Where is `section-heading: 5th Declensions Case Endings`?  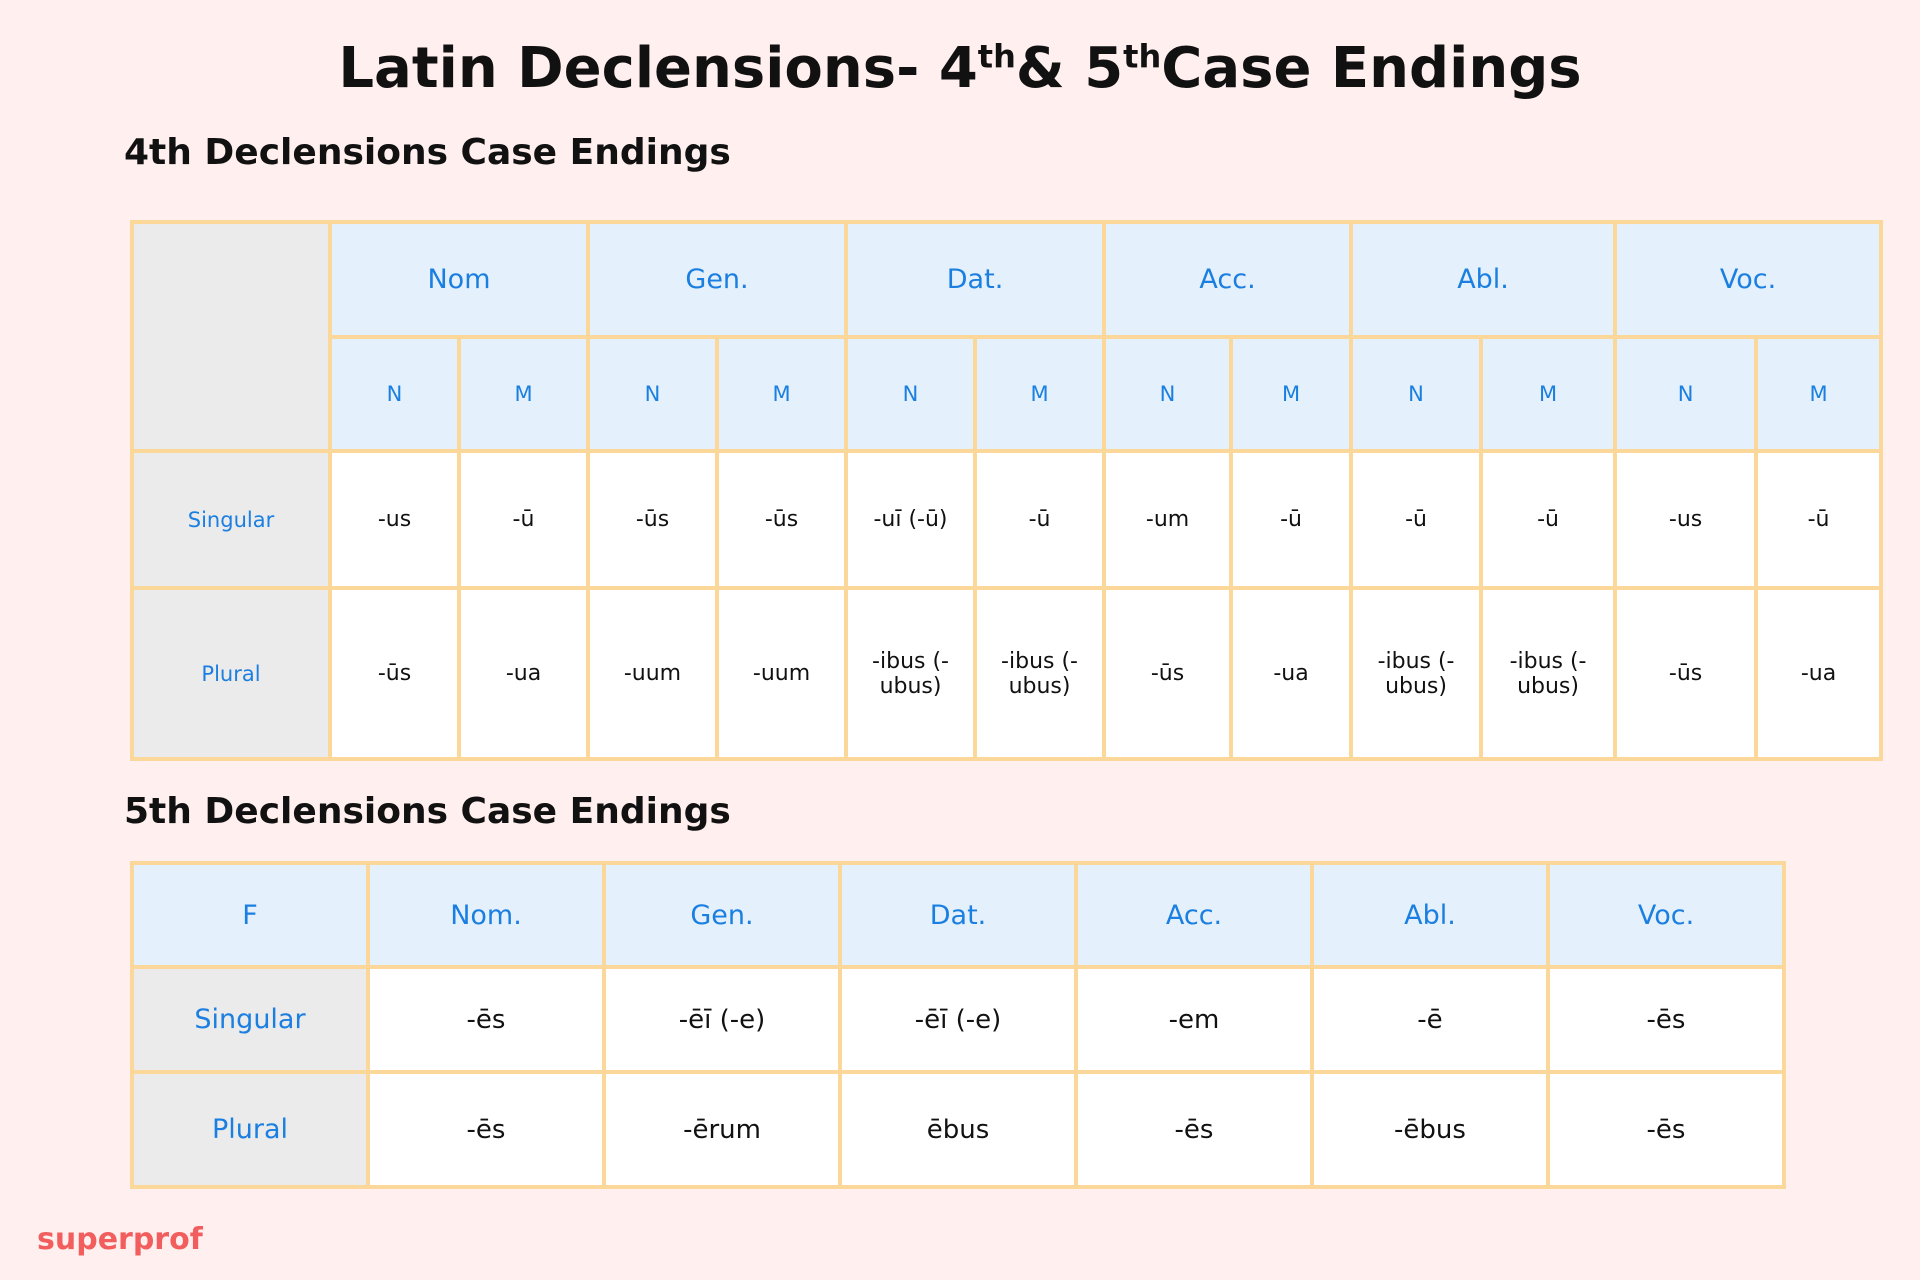 section-heading: 5th Declensions Case Endings is located at coordinates (427, 811).